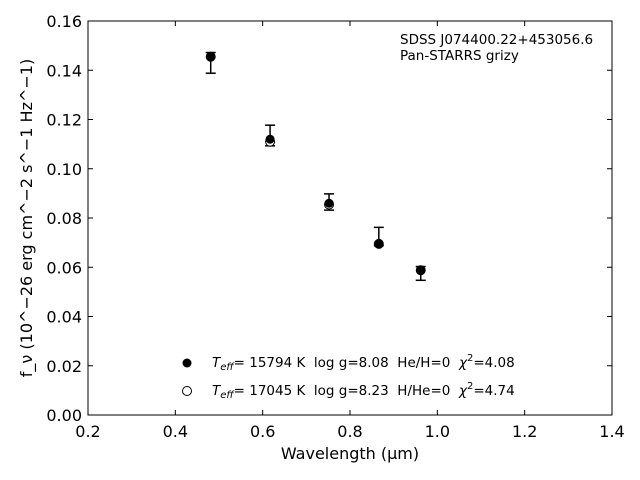 This screenshot has width=640, height=480. What do you see at coordinates (64, 169) in the screenshot?
I see `y-tick-label: 0.10` at bounding box center [64, 169].